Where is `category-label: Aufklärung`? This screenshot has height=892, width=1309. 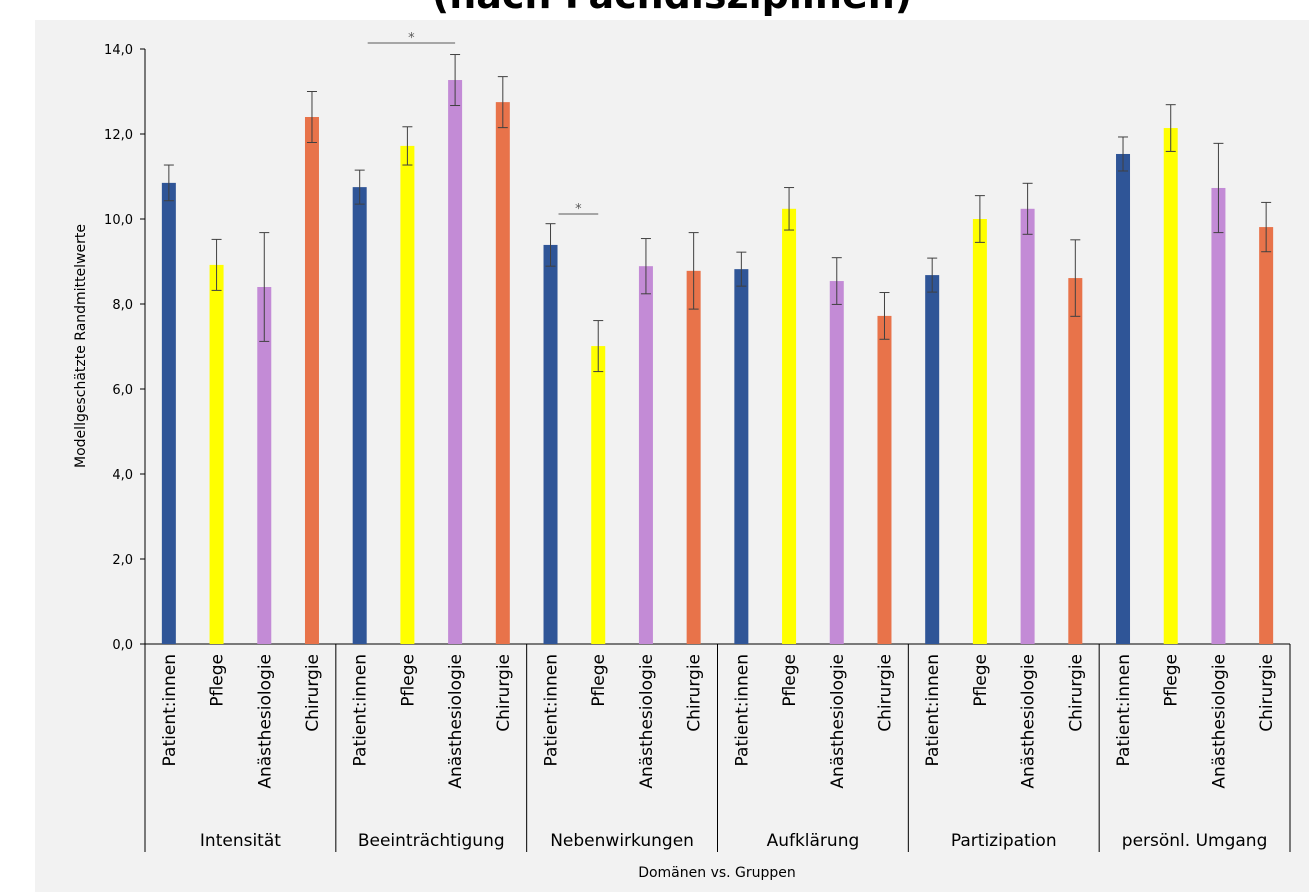
category-label: Aufklärung is located at coordinates (813, 841).